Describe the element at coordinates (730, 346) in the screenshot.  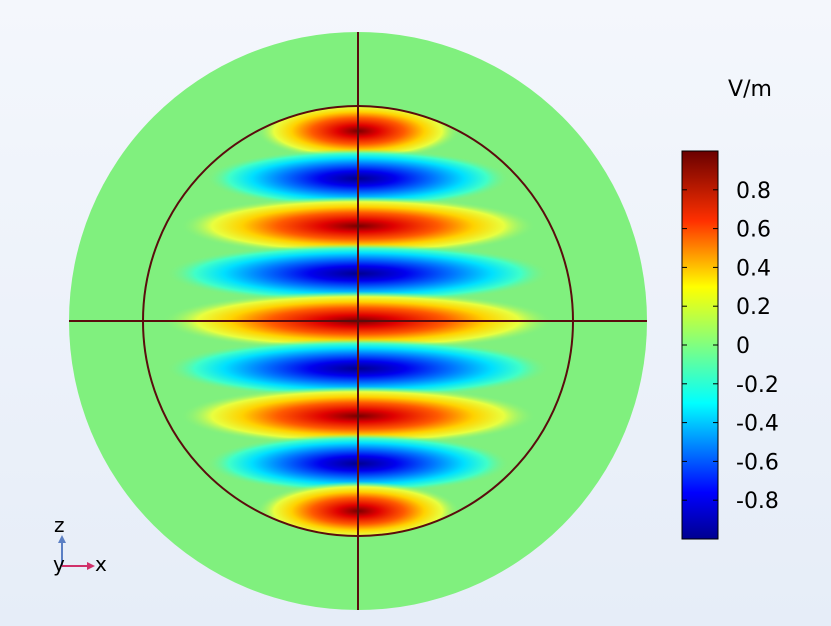
I see `colorbar-ticks: 0.8 0.6 0.4 0.2 0 -0.2 -0.4 -0.6 -0.8` at that location.